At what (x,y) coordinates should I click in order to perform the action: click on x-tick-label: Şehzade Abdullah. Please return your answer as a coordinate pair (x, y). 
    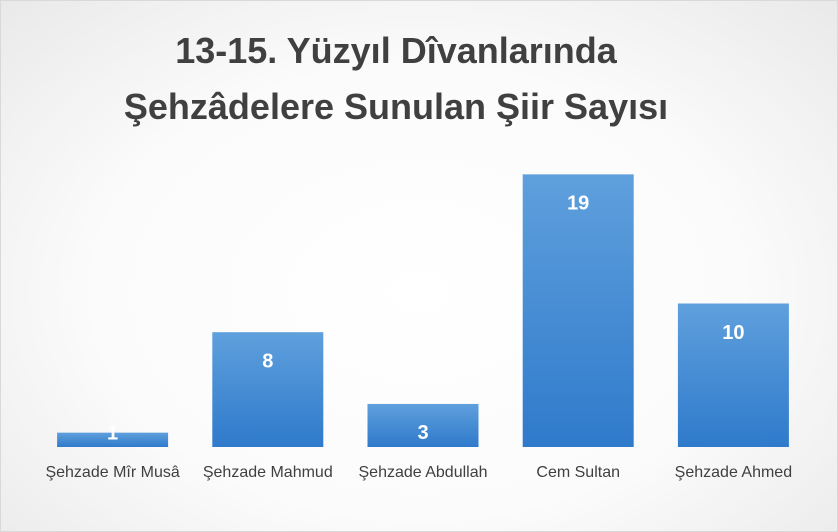
    Looking at the image, I should click on (423, 472).